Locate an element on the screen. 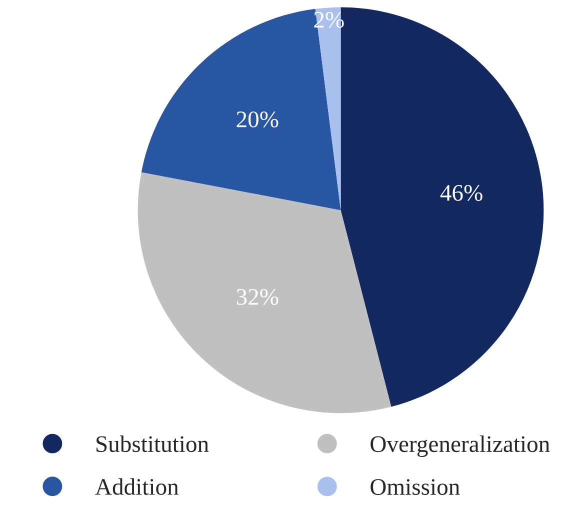 This screenshot has width=579, height=521. data-label: 46% is located at coordinates (461, 192).